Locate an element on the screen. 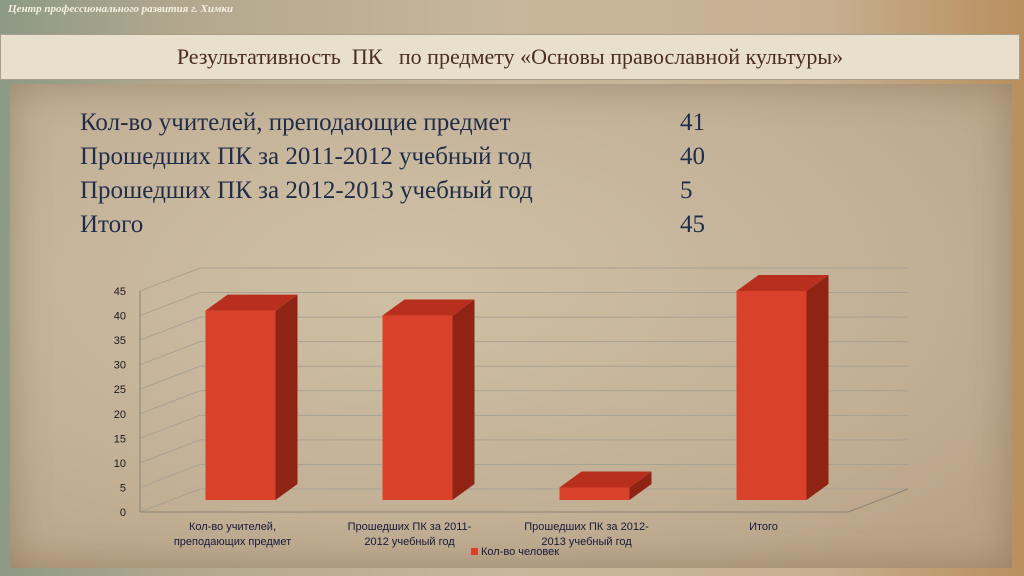 This screenshot has width=1024, height=576. y-tick-label: 5 is located at coordinates (123, 488).